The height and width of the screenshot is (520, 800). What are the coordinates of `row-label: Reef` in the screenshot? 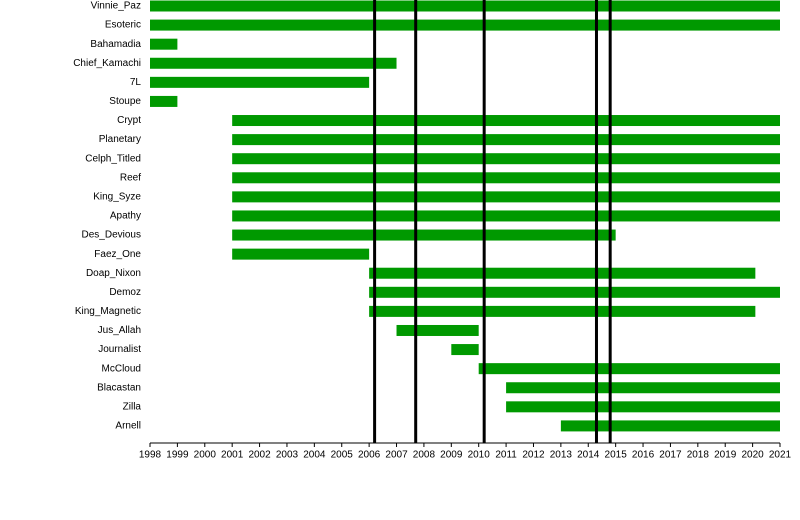 It's located at (130, 177).